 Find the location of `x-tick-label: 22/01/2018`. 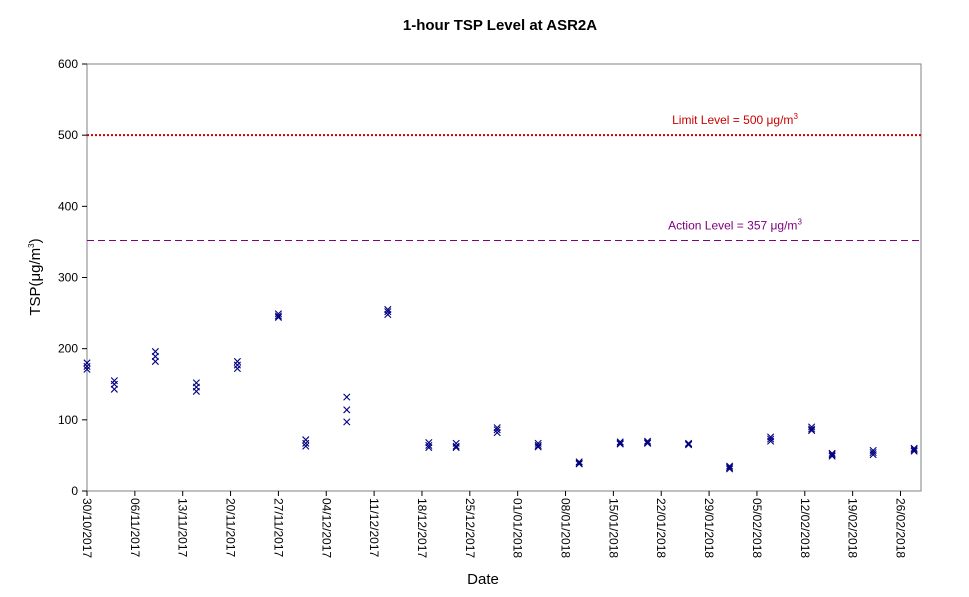

x-tick-label: 22/01/2018 is located at coordinates (661, 528).